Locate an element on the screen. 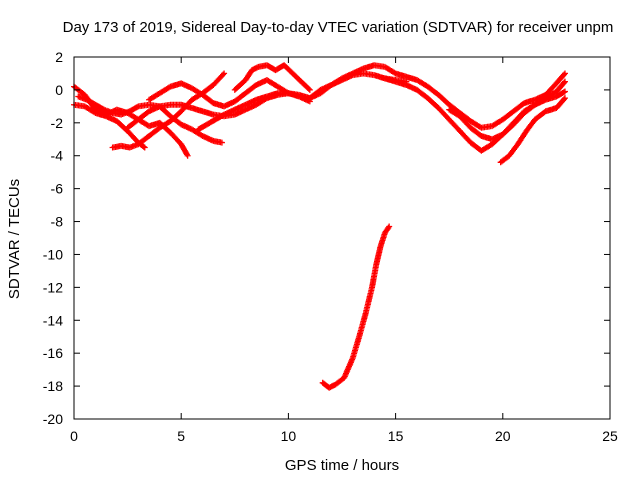 This screenshot has width=640, height=480. y-tick-label: -10 is located at coordinates (53, 254).